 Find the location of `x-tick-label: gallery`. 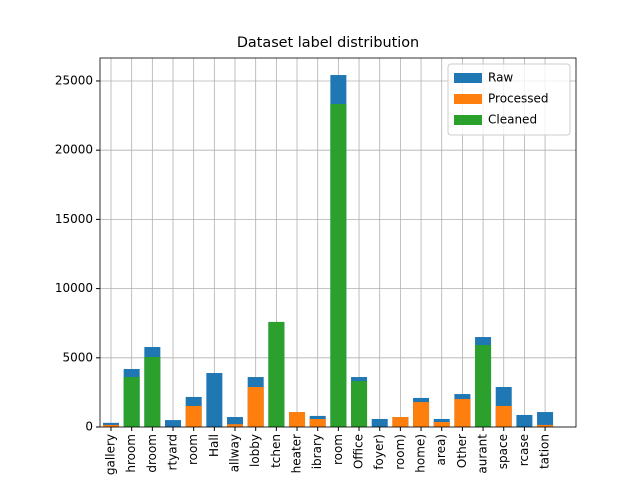

x-tick-label: gallery is located at coordinates (111, 454).